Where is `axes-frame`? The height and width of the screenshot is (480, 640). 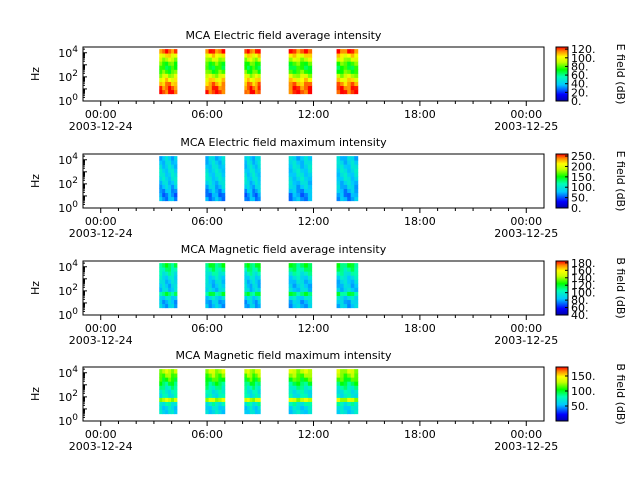
axes-frame is located at coordinates (313, 181).